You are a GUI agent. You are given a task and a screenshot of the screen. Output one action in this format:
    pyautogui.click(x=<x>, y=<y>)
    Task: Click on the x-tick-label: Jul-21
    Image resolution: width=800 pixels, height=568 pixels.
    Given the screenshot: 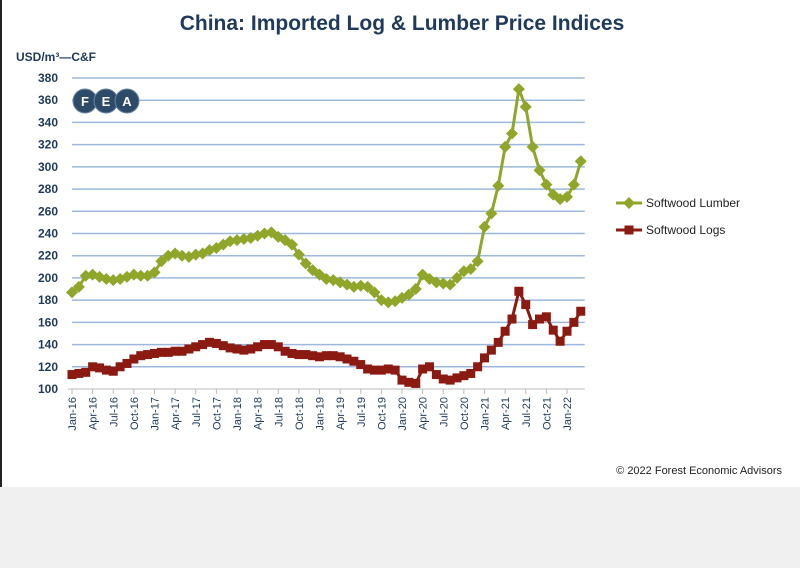 What is the action you would take?
    pyautogui.click(x=527, y=412)
    